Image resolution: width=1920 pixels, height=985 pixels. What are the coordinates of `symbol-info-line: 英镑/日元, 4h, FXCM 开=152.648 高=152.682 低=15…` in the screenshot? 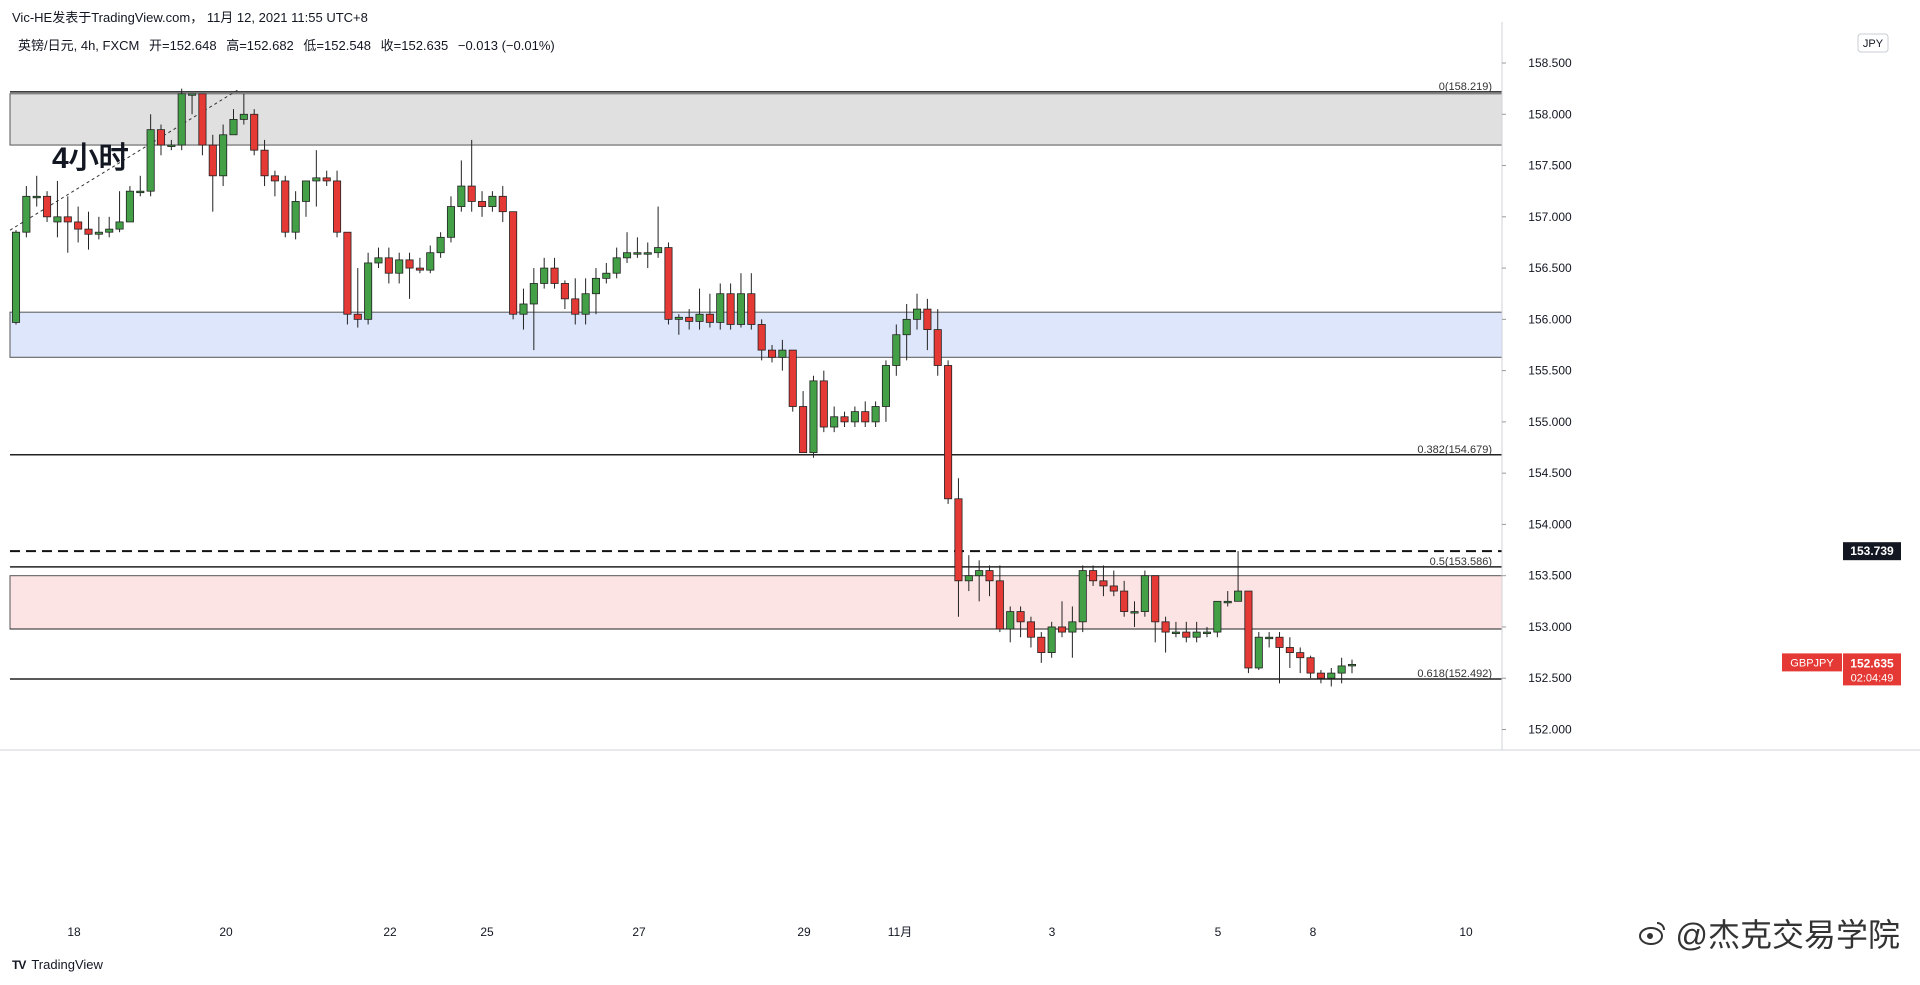 It's located at (289, 44).